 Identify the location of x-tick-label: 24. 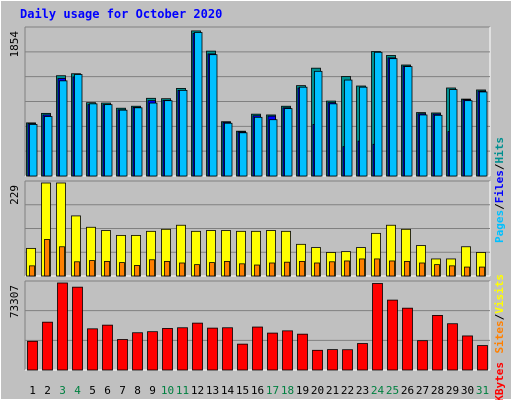
(378, 390).